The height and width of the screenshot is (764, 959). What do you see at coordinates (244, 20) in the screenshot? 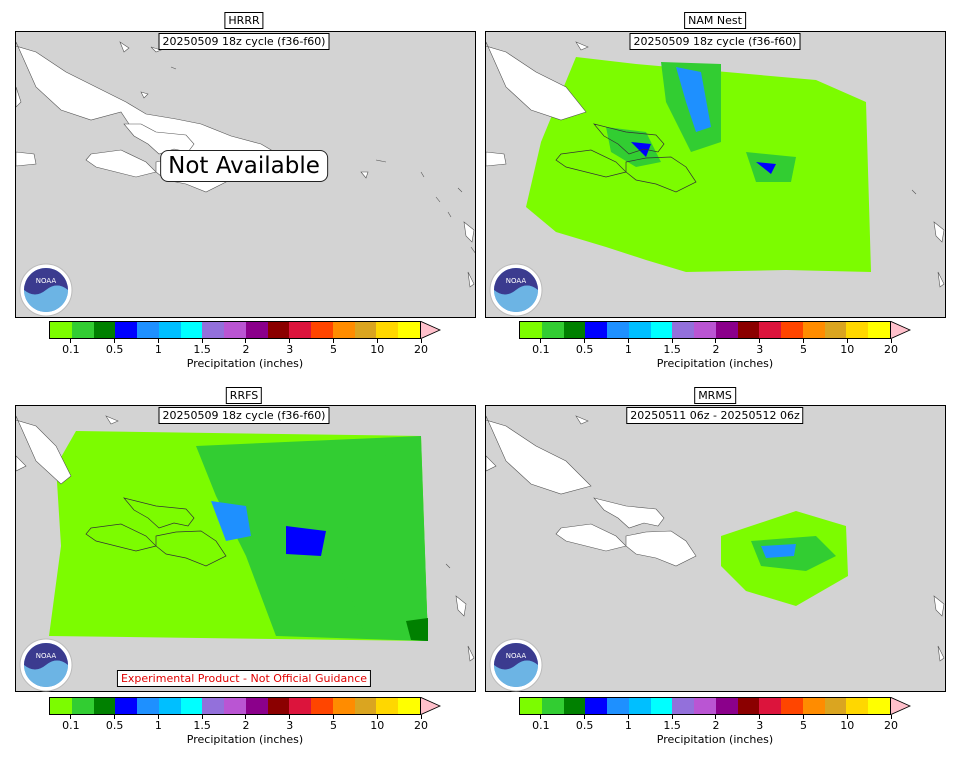
I see `panel-title: HRRR` at bounding box center [244, 20].